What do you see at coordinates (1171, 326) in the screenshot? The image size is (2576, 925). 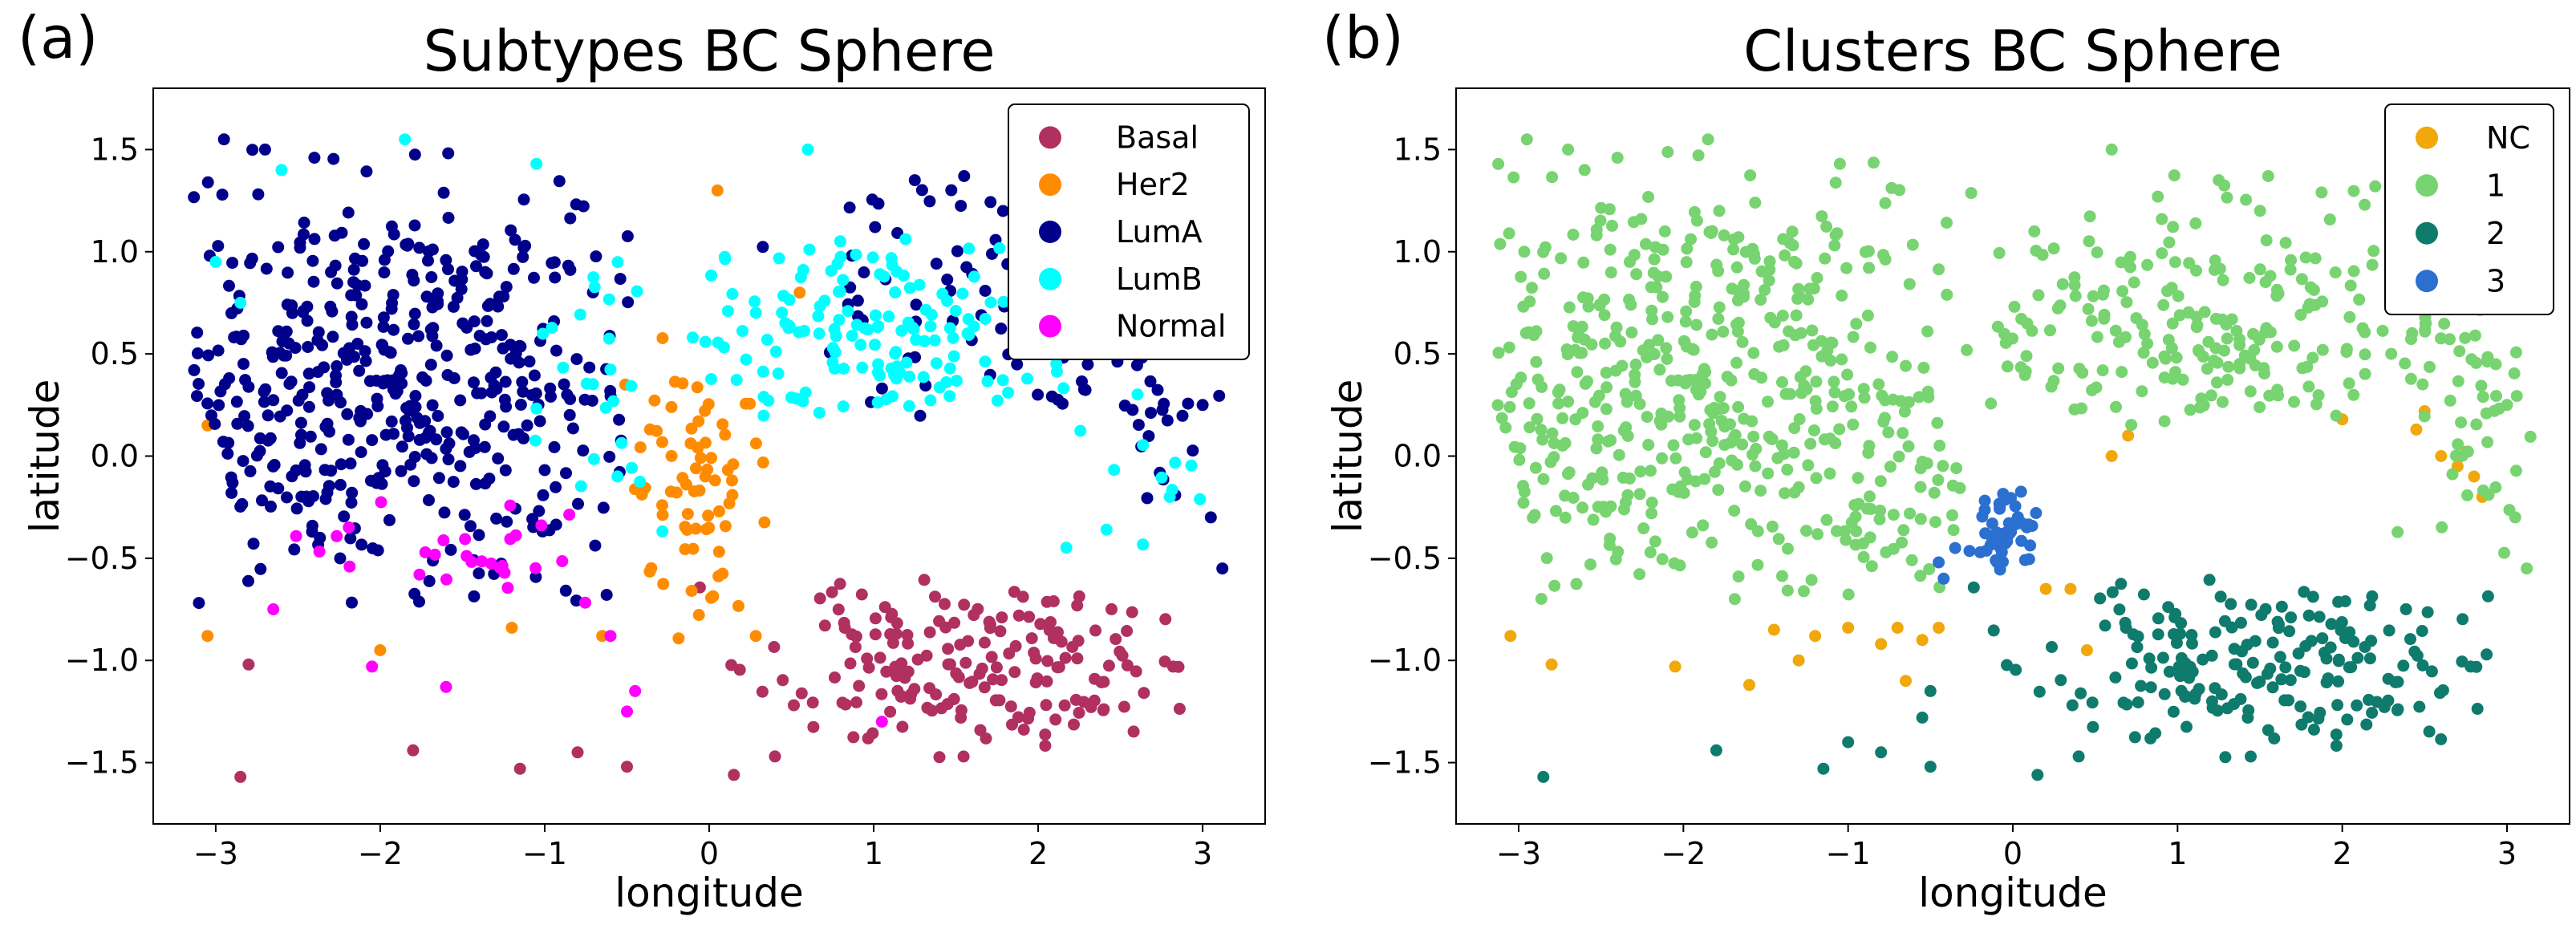 I see `legend-label: Normal` at bounding box center [1171, 326].